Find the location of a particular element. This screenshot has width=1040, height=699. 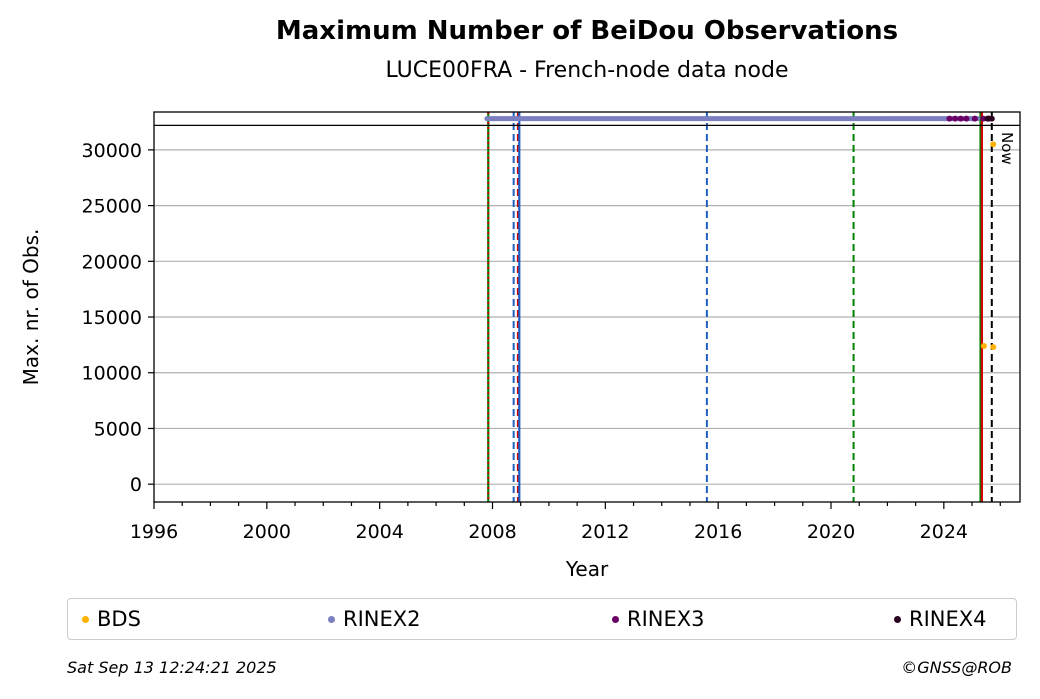

y-tick-label: 10000 is located at coordinates (112, 374).